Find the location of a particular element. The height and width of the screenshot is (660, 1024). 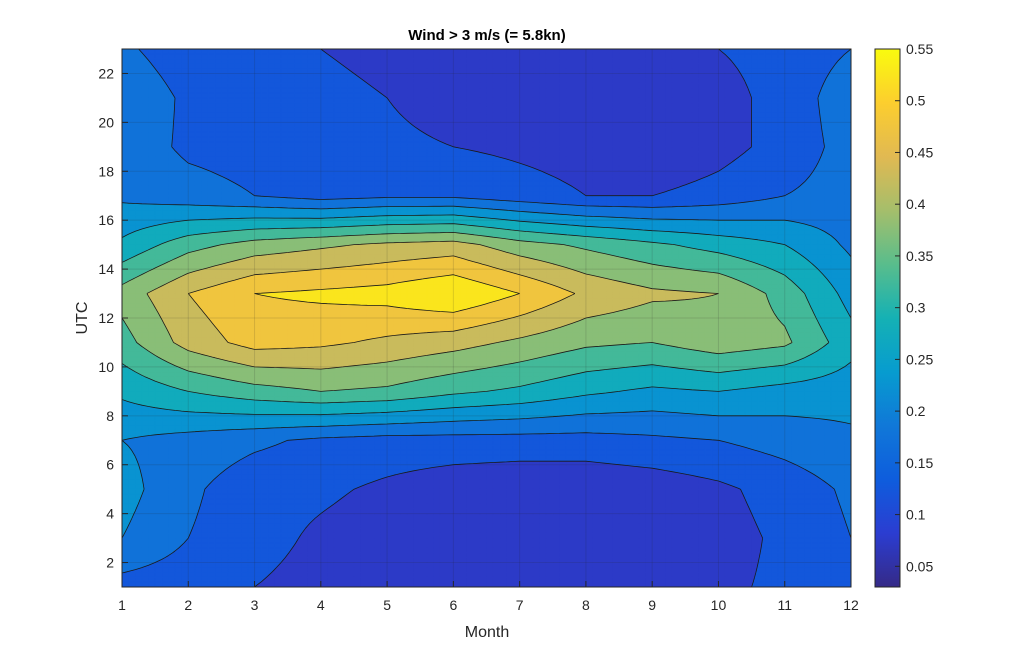

colorbar-tick-label: 0.25 is located at coordinates (919, 359).